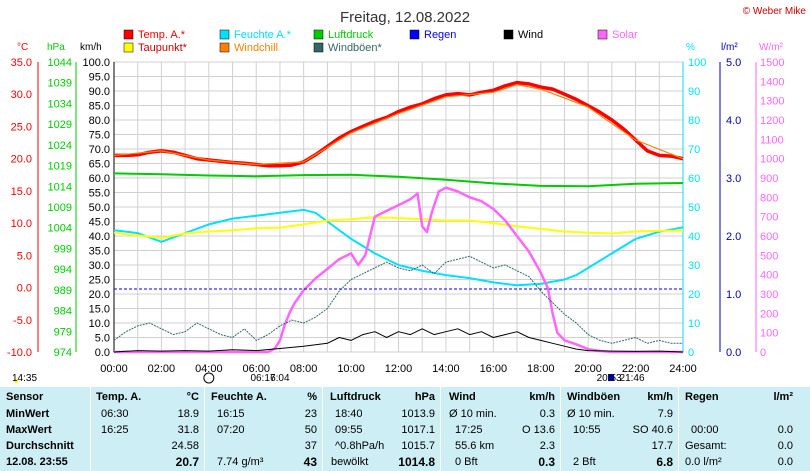  Describe the element at coordinates (446, 369) in the screenshot. I see `x-tick: 14:00` at that location.